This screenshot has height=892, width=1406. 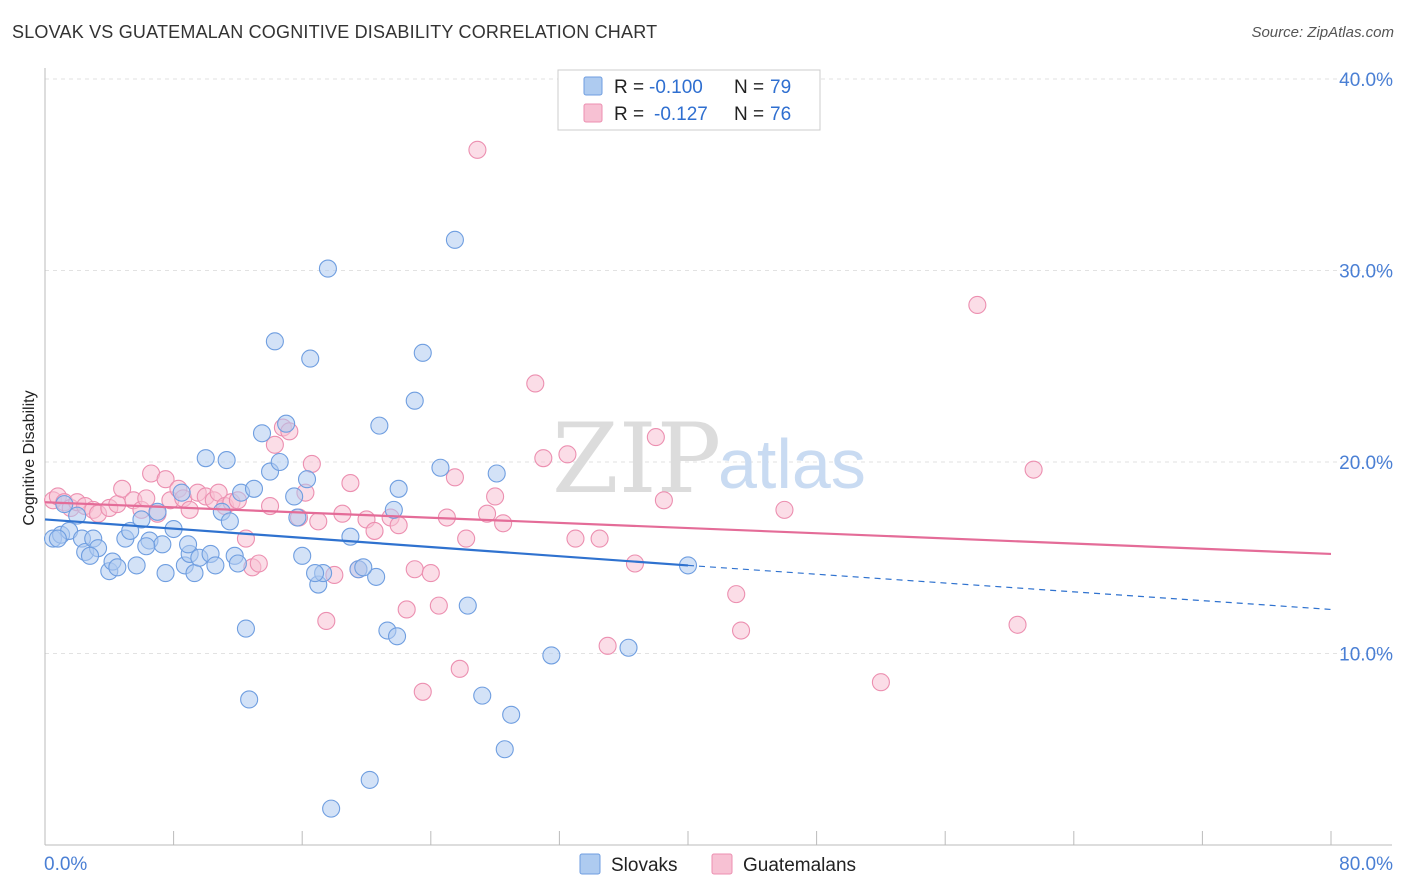 I want to click on y-tick-labels: 10.0% 20.0% 30.0% 40.0%, so click(x=1366, y=368).